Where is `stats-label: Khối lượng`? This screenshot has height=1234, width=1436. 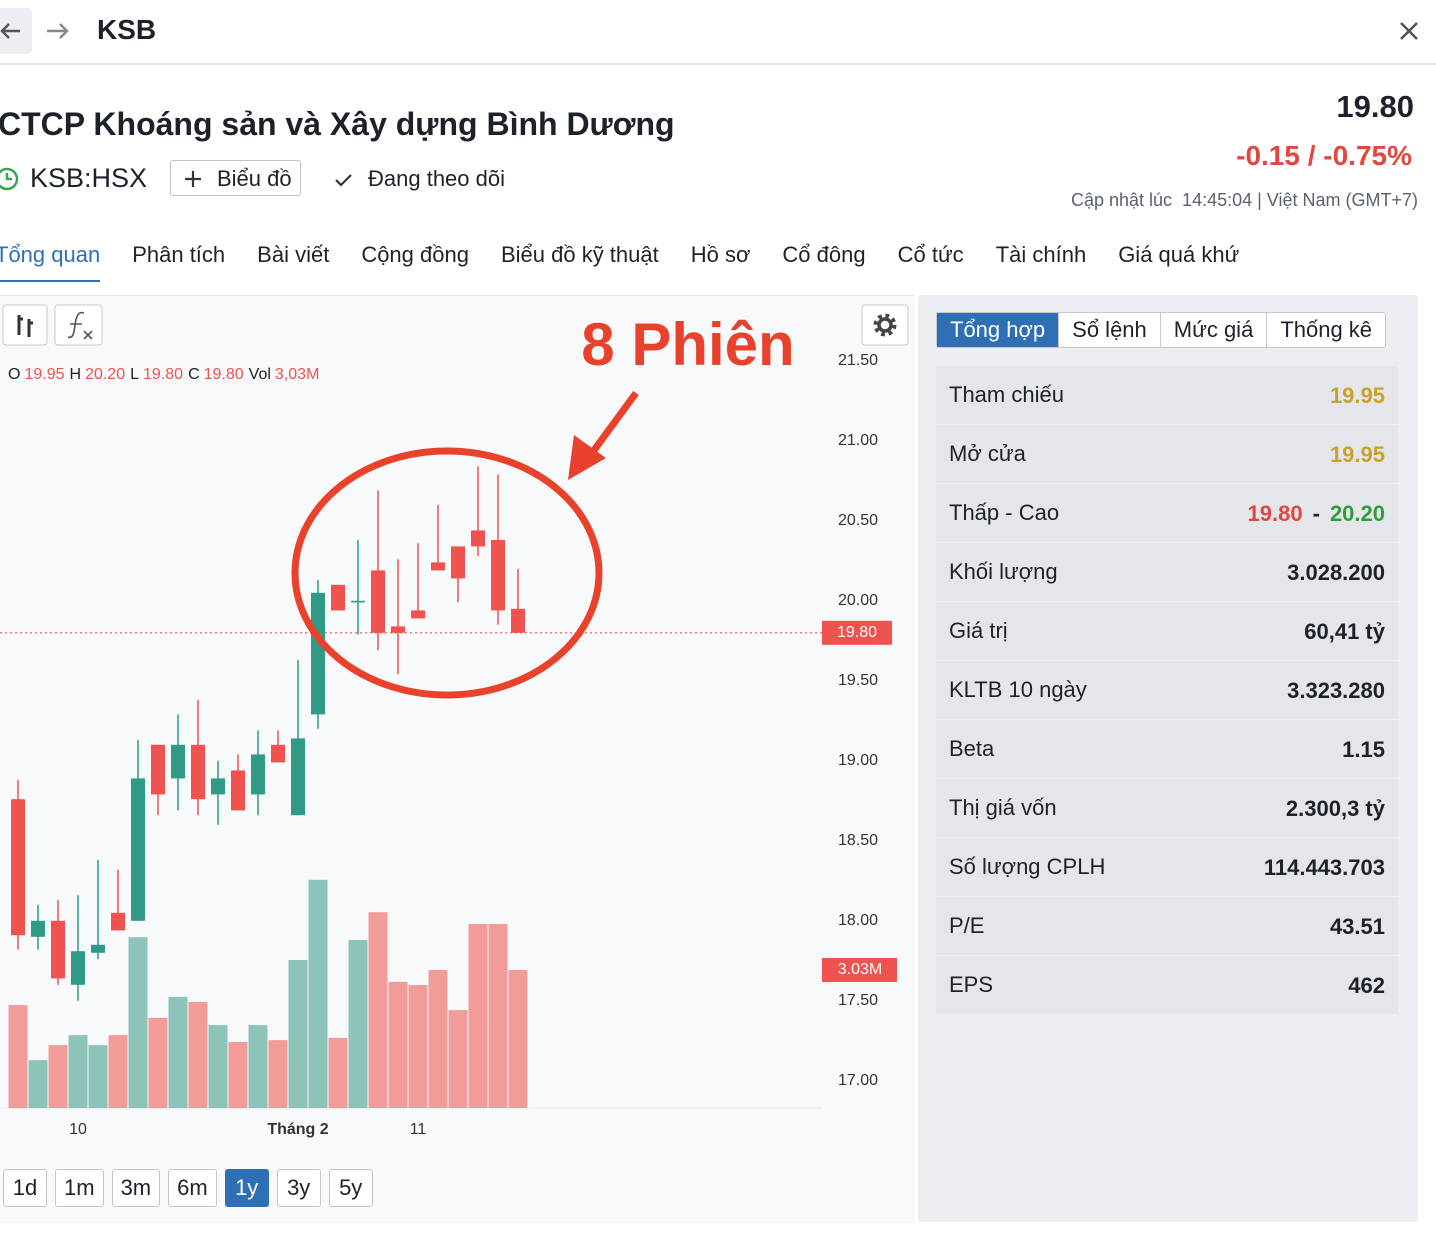
stats-label: Khối lượng is located at coordinates (1003, 571).